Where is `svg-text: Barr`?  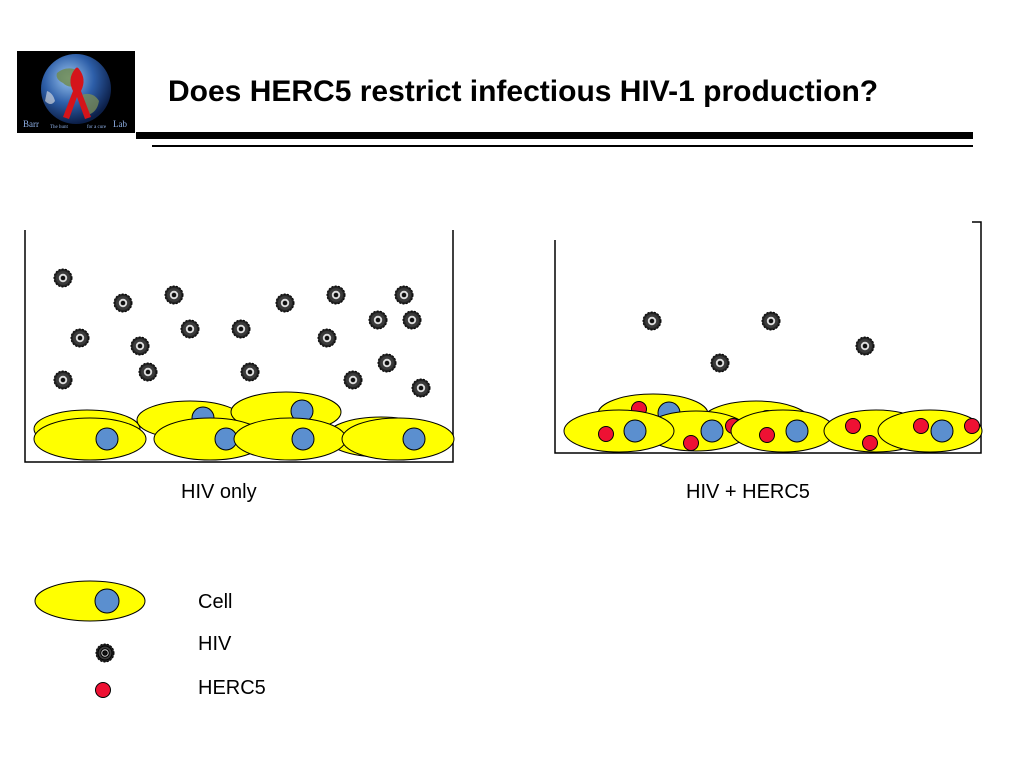 svg-text: Barr is located at coordinates (31, 124).